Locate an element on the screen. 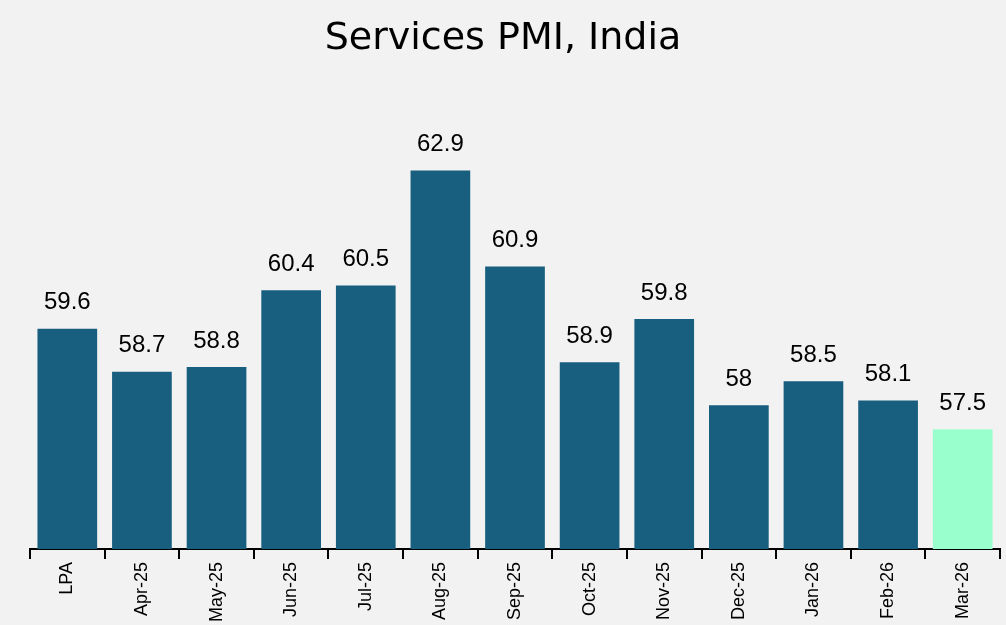 The height and width of the screenshot is (625, 1006). x-tick-label: LPA is located at coordinates (66, 578).